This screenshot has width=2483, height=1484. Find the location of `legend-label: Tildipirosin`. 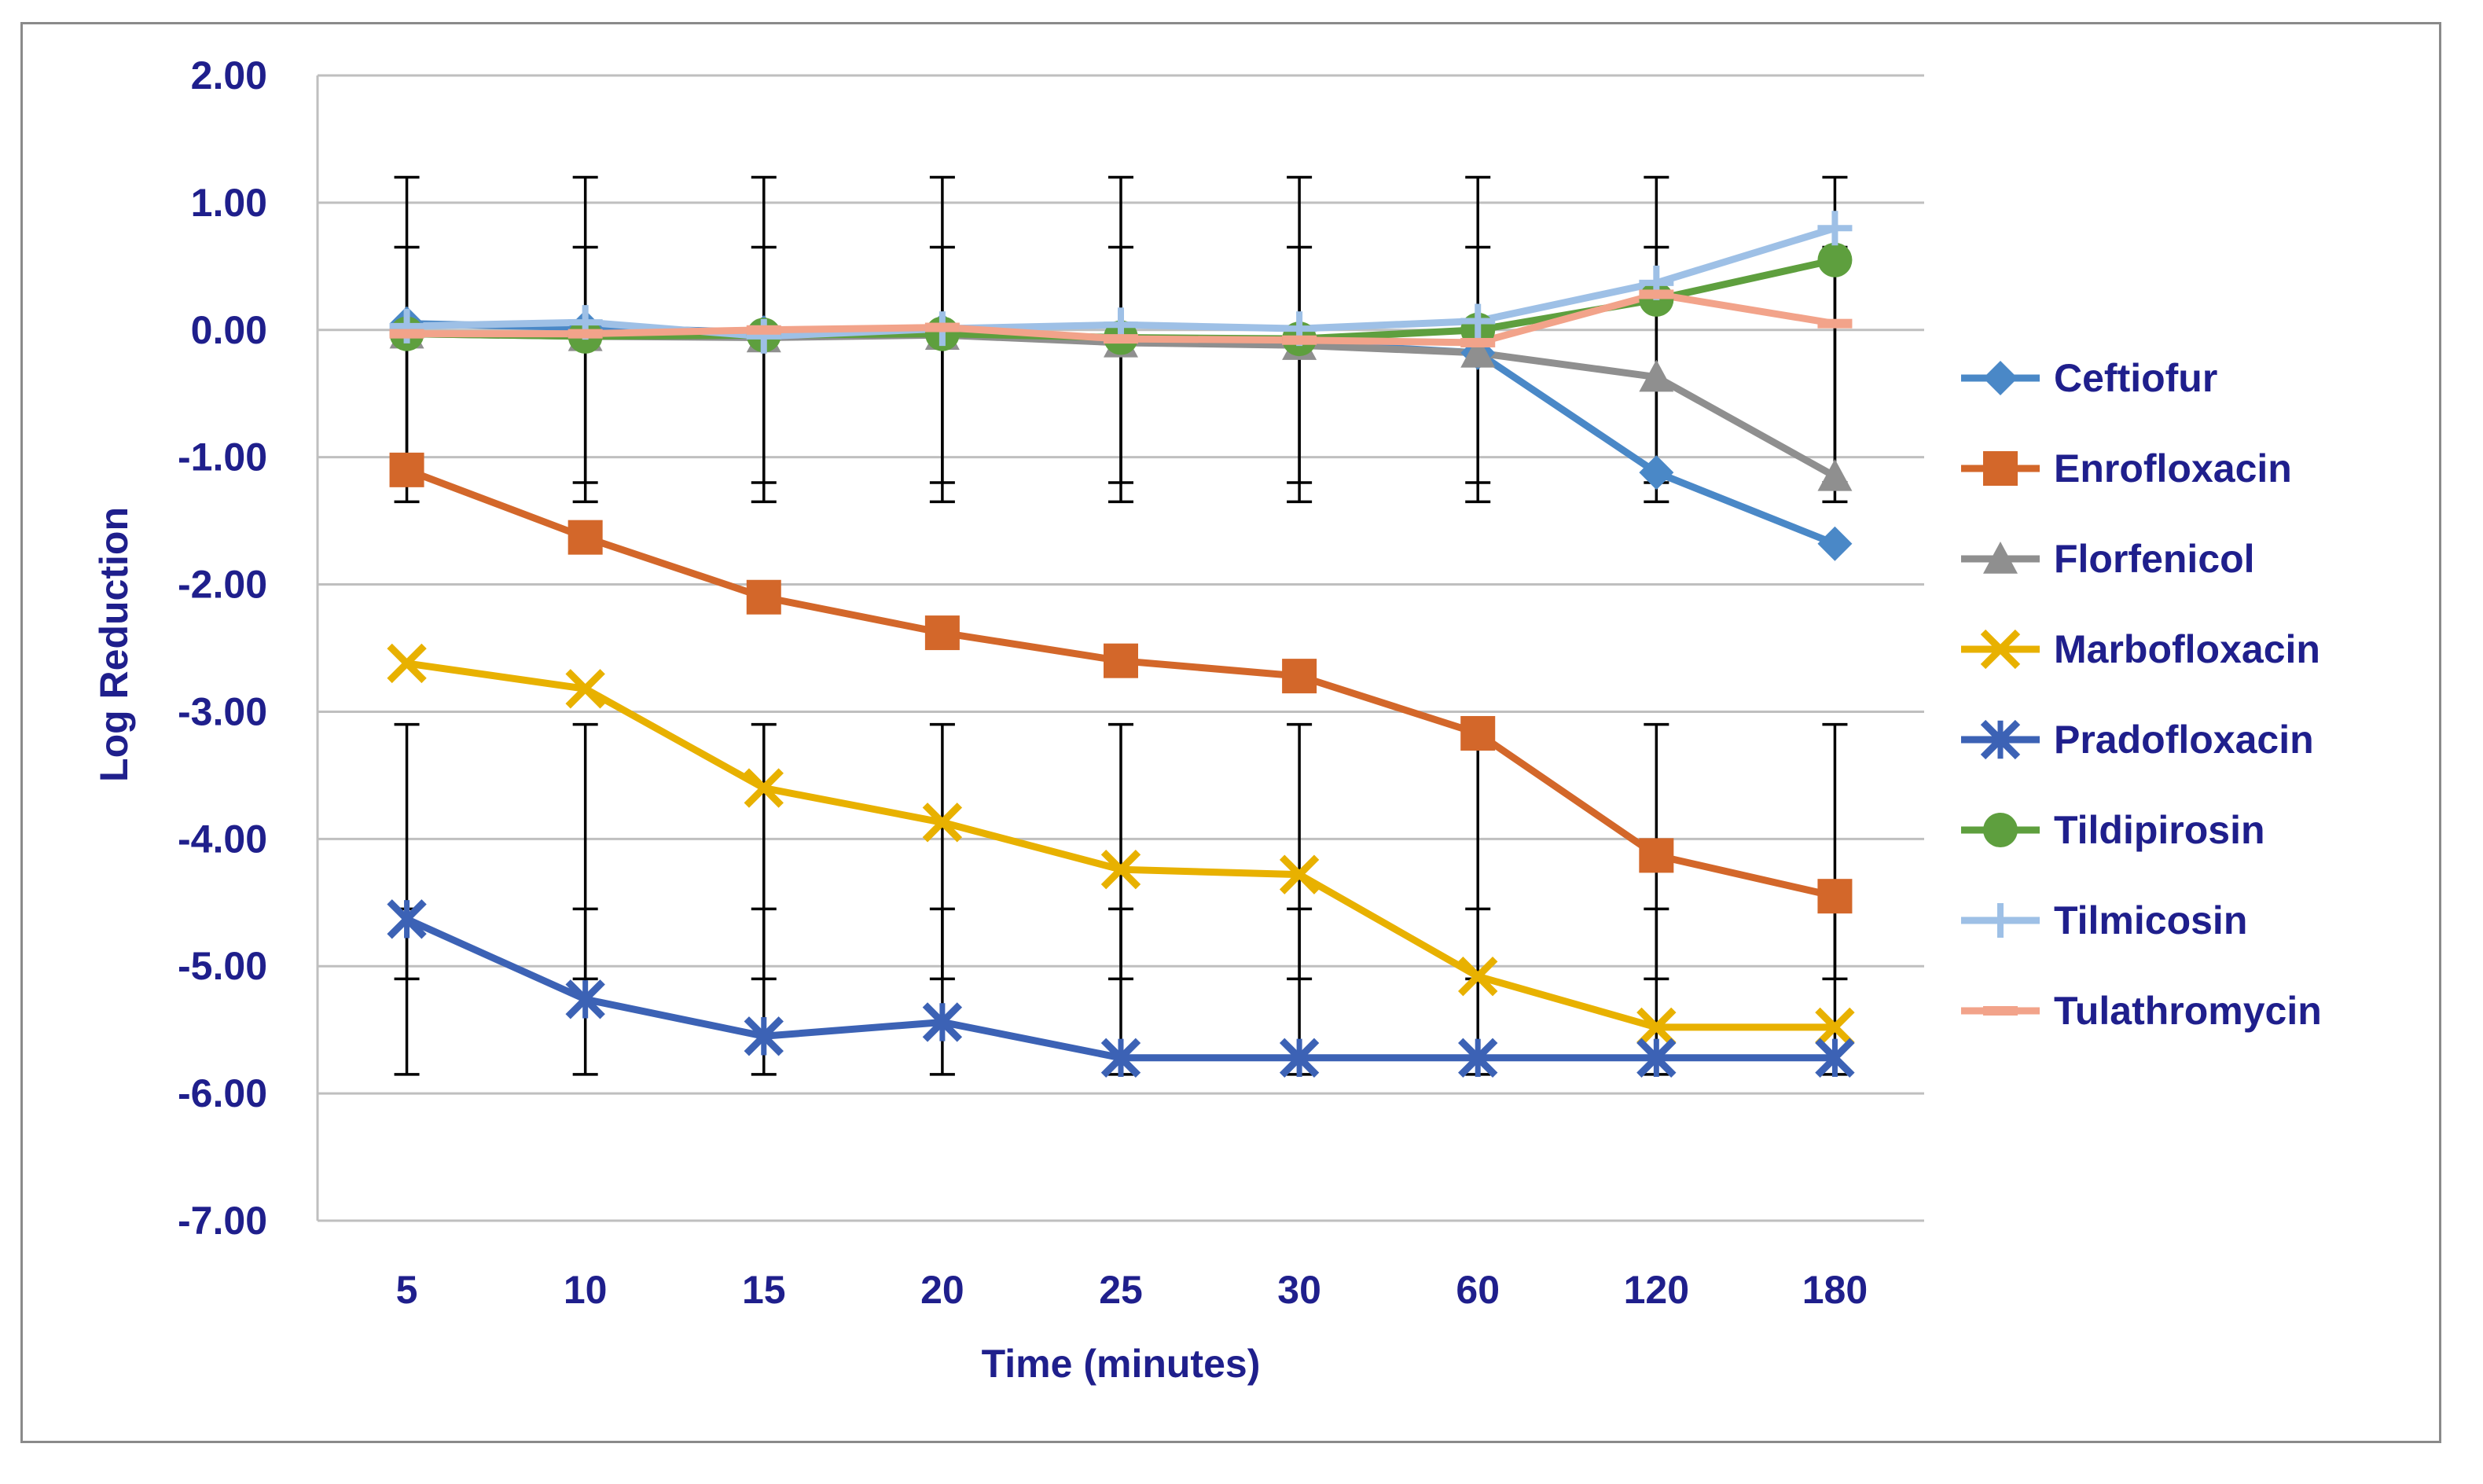

legend-label: Tildipirosin is located at coordinates (2159, 830).